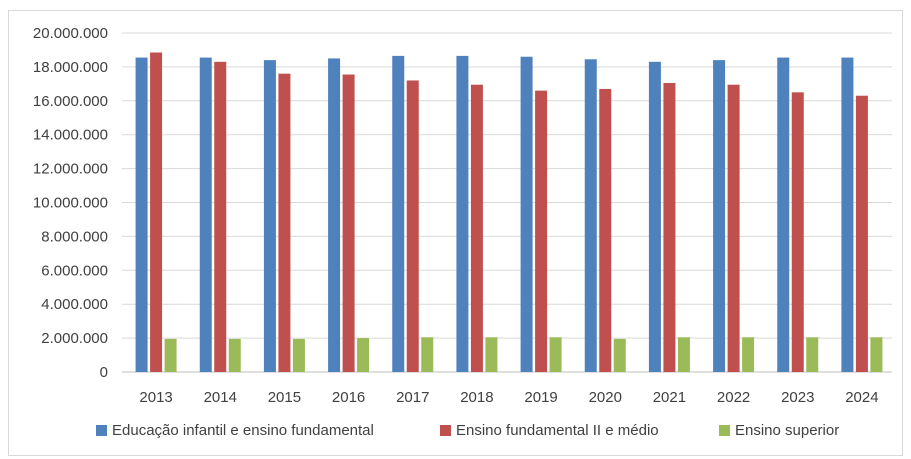 The width and height of the screenshot is (911, 459). Describe the element at coordinates (348, 223) in the screenshot. I see `bar-ensino-fundamental-ii-2016` at that location.